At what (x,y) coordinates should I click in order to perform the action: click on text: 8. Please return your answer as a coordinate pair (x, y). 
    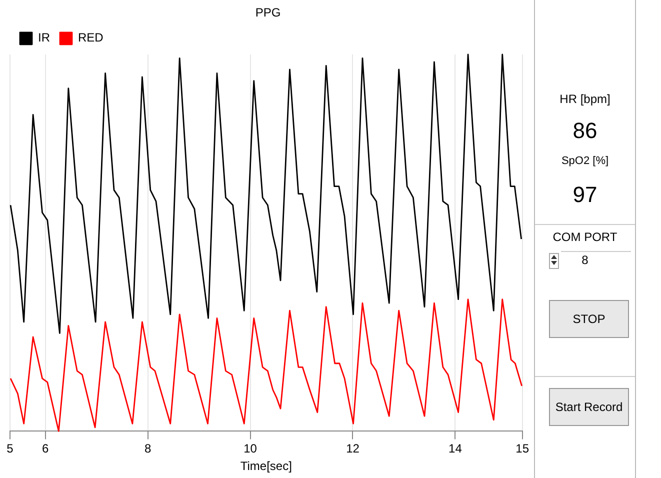
    Looking at the image, I should click on (585, 260).